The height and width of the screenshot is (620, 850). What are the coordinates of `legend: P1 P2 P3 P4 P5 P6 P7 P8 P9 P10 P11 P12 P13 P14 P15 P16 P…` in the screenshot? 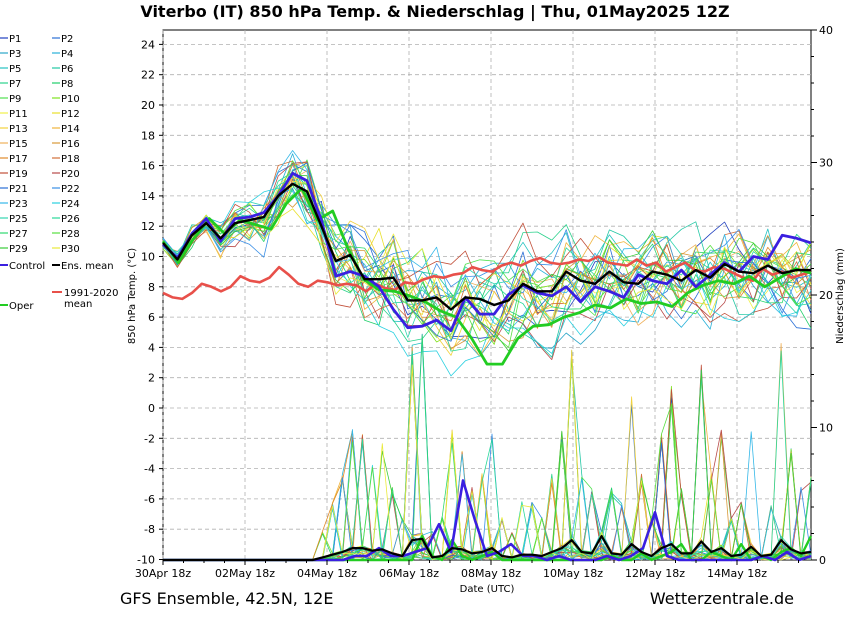 It's located at (59, 173).